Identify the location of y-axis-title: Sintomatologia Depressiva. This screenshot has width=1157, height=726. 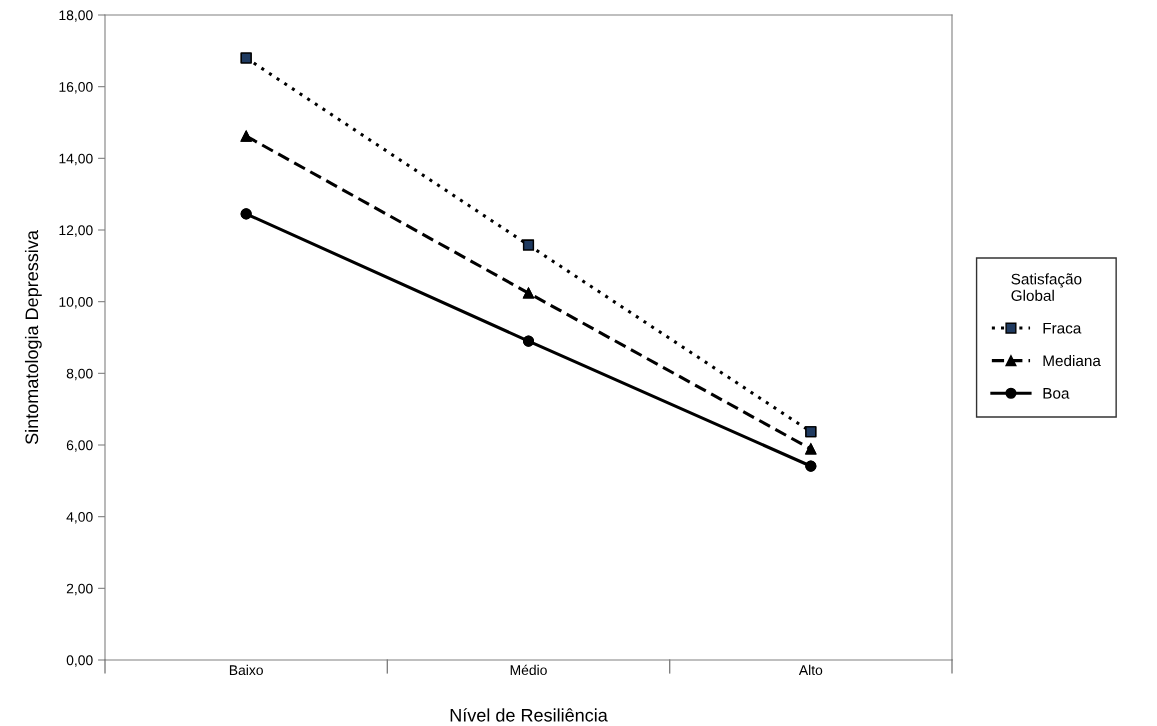
(33, 337).